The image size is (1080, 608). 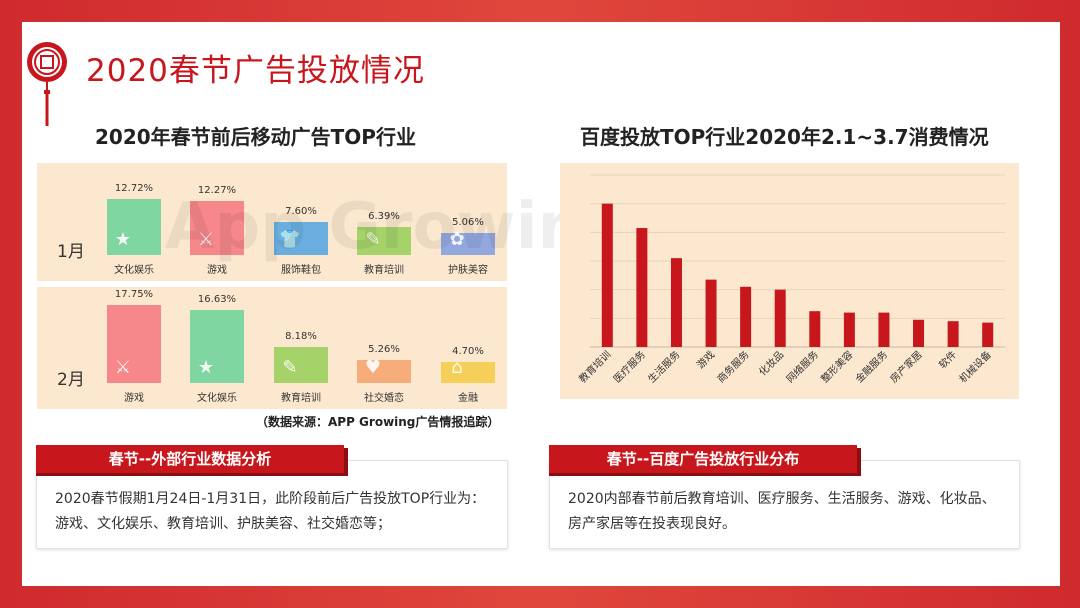 What do you see at coordinates (217, 299) in the screenshot?
I see `industry-bar-value: 16.63%` at bounding box center [217, 299].